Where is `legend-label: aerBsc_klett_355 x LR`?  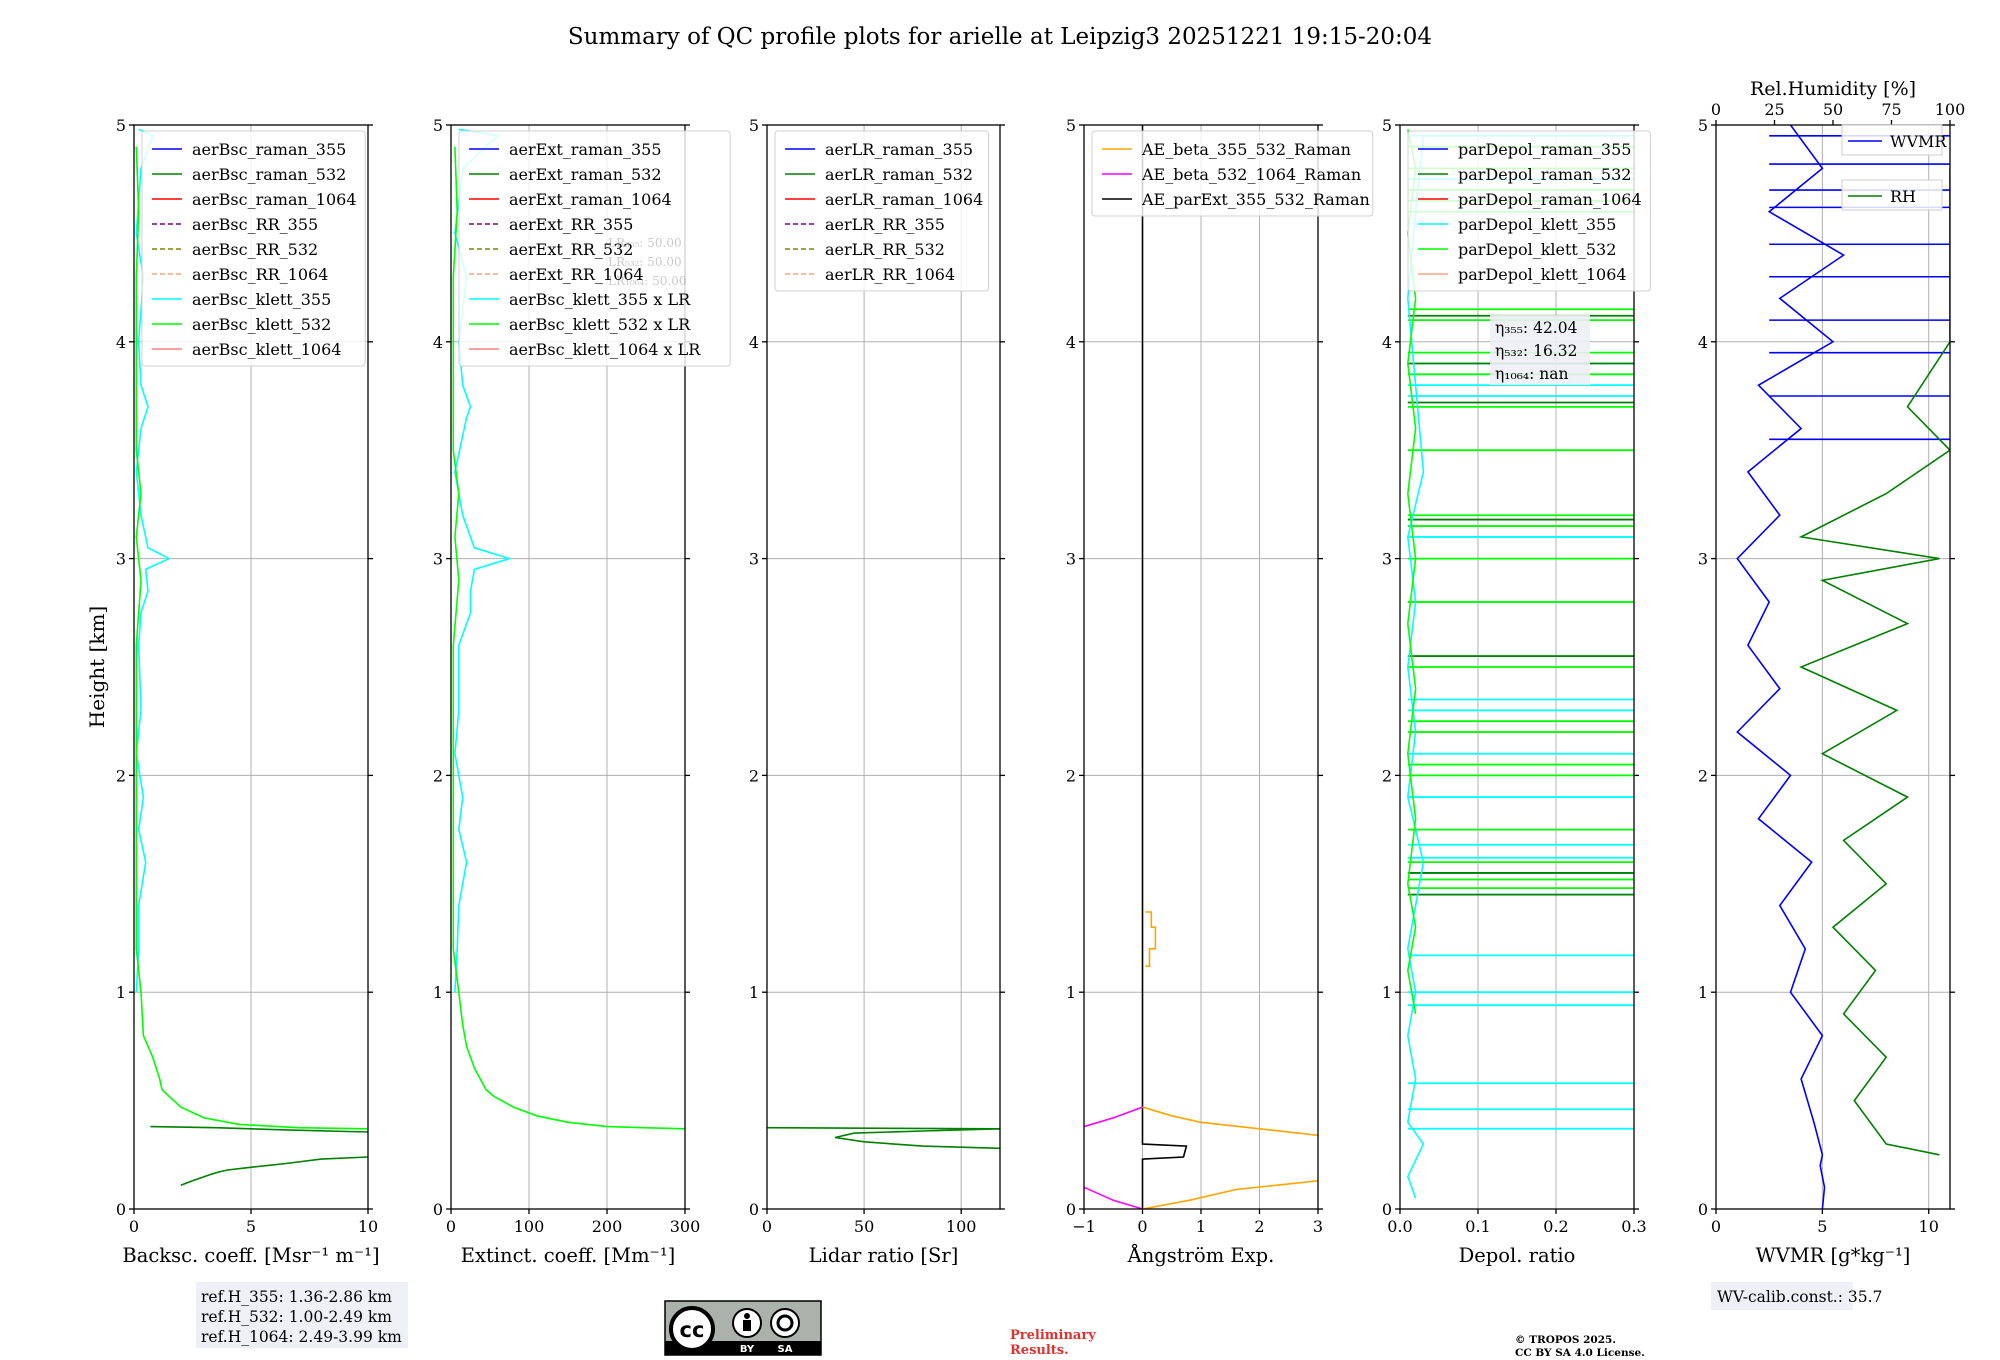
legend-label: aerBsc_klett_355 x LR is located at coordinates (600, 299).